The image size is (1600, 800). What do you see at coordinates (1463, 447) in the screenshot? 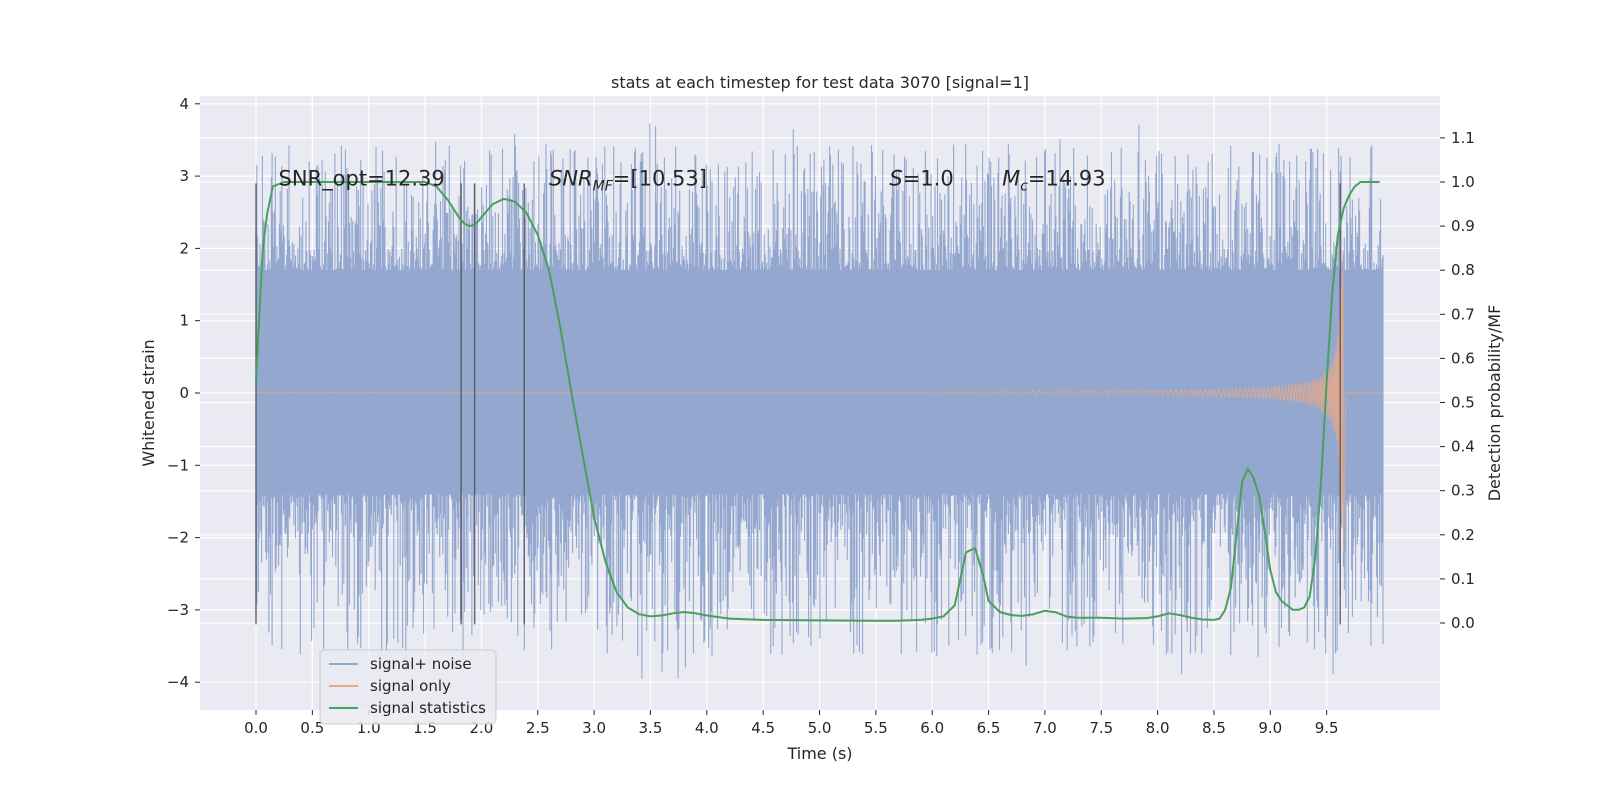
I see `y-right-tick-label: 0.4` at bounding box center [1463, 447].